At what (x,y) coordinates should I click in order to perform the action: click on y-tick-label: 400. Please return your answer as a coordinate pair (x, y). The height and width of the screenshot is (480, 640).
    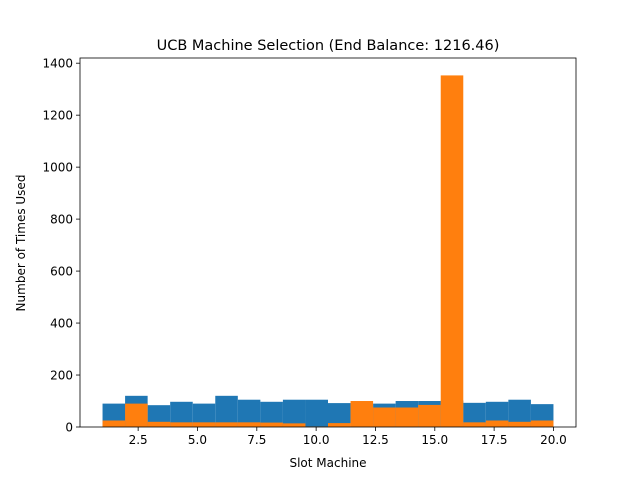
    Looking at the image, I should click on (61, 324).